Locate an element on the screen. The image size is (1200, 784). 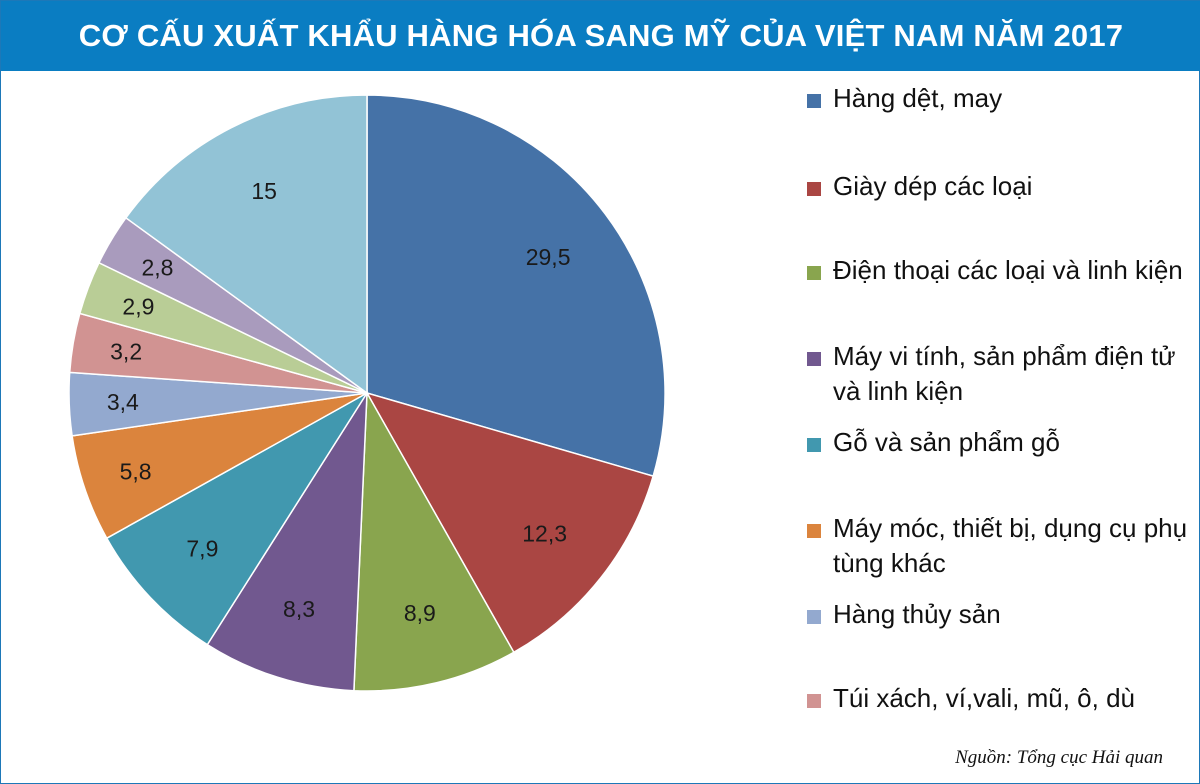
legend-item-7: Túi xách, ví,vali, mũ, ô, dù is located at coordinates (1002, 698).